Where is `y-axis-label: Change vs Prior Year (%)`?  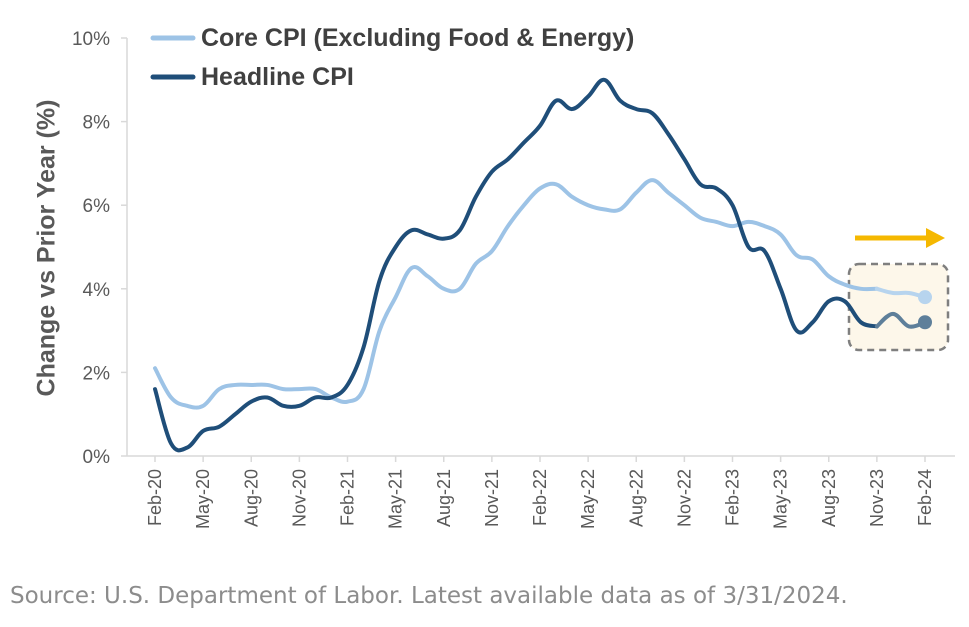
y-axis-label: Change vs Prior Year (%) is located at coordinates (47, 248).